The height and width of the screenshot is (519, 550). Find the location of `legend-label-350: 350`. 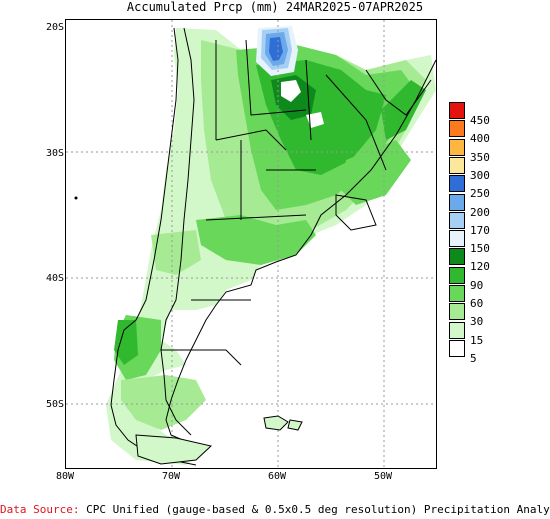

legend-label-350: 350 is located at coordinates (480, 157).